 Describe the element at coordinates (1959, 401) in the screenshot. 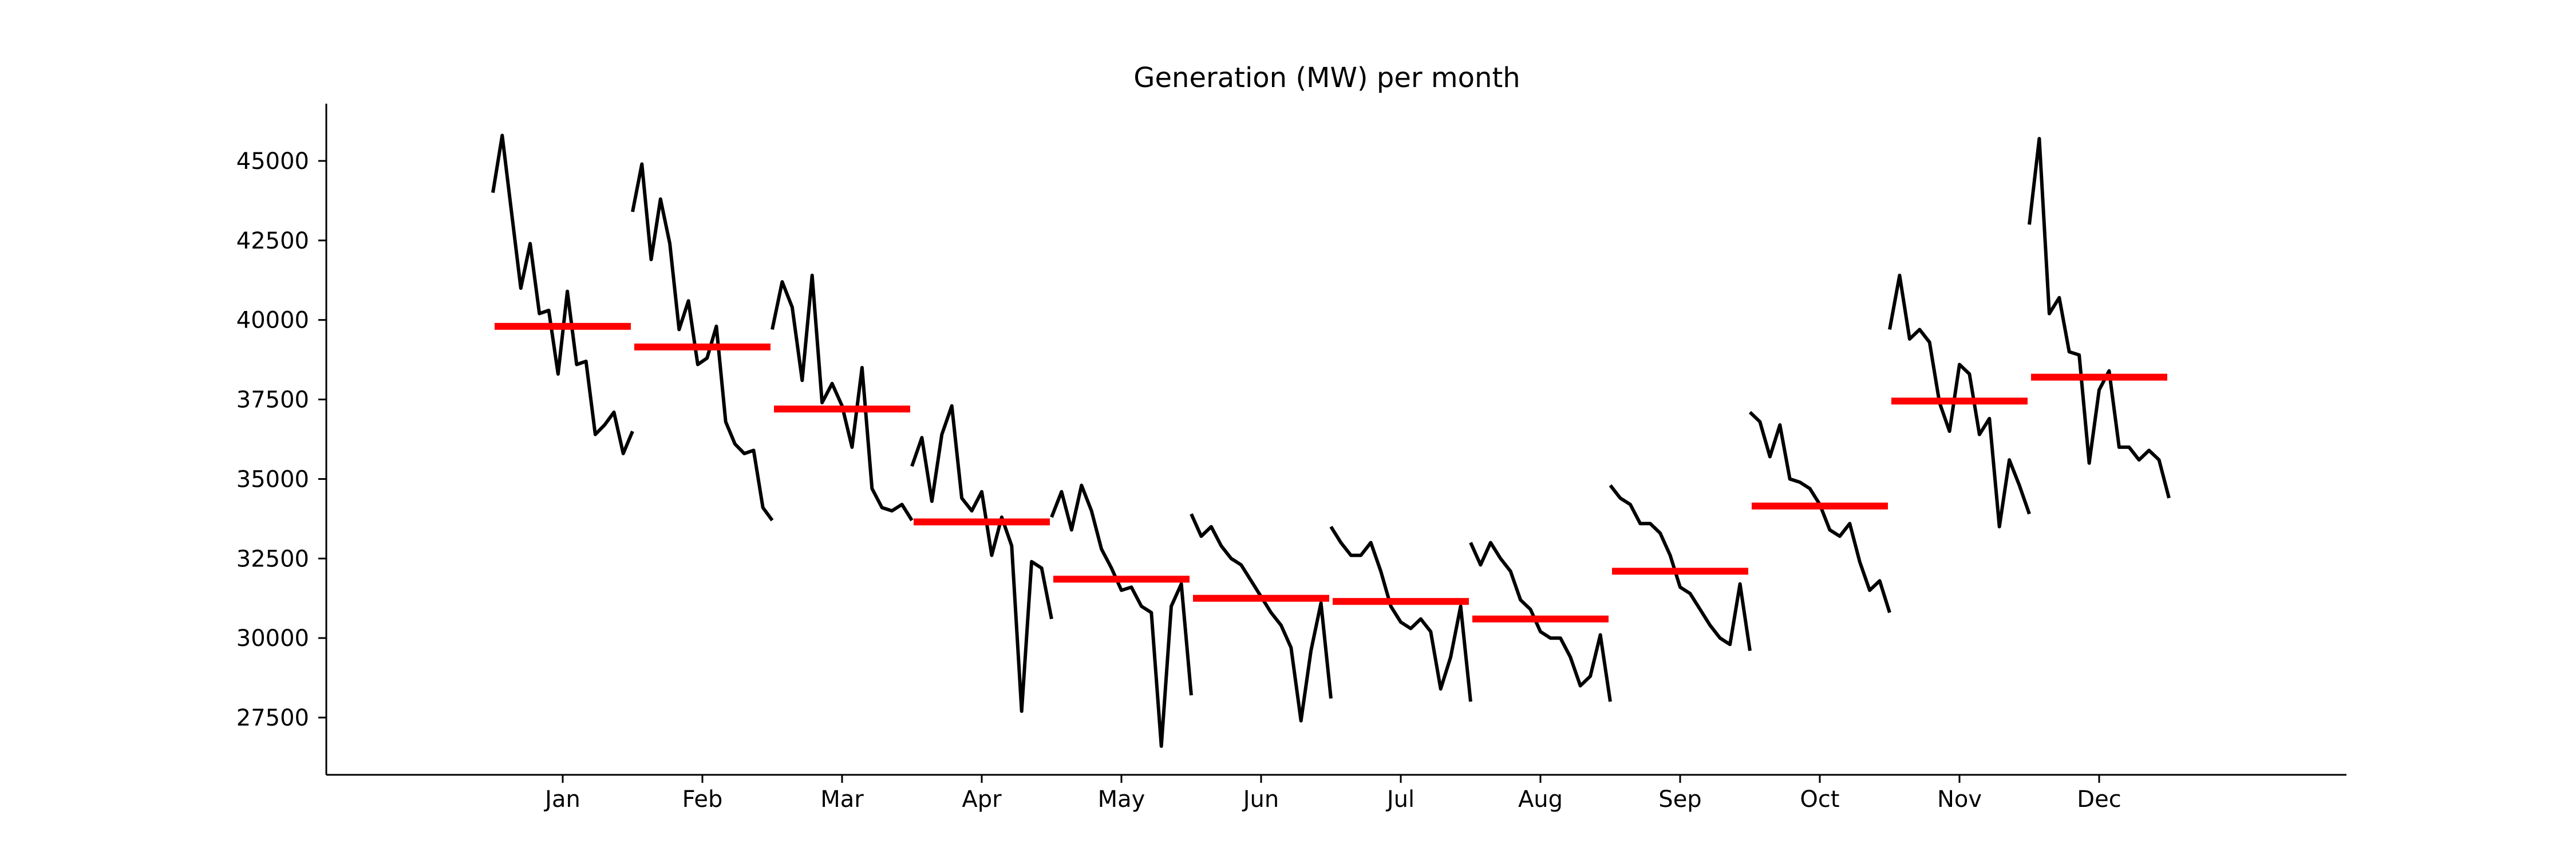

I see `series-line-nov` at that location.